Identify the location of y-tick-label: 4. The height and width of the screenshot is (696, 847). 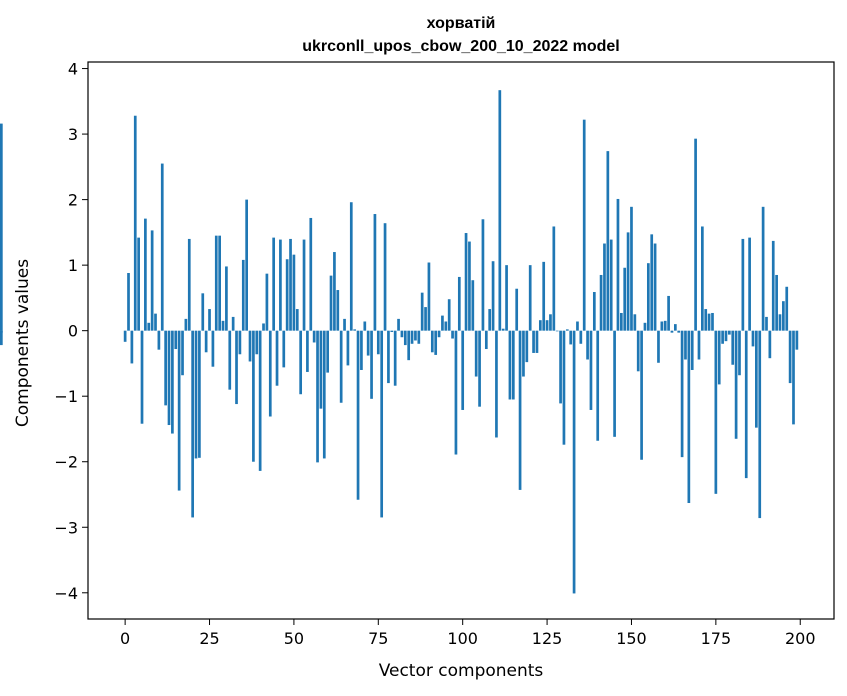
(73, 69).